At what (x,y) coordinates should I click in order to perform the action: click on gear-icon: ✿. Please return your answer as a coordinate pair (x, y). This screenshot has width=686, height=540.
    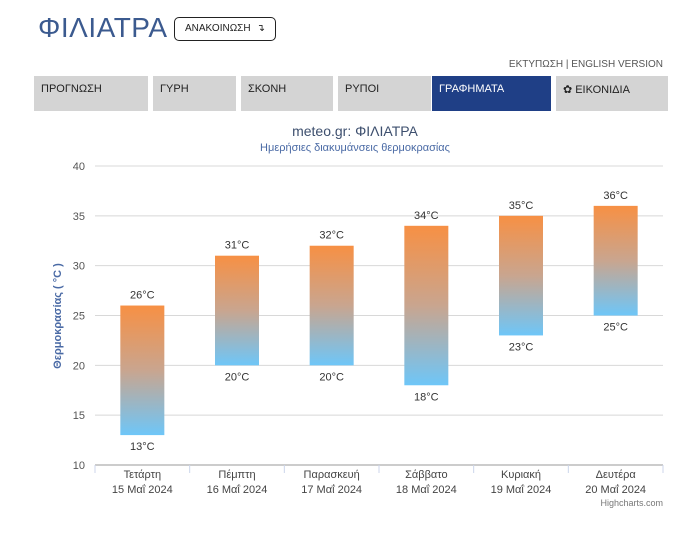
    Looking at the image, I should click on (568, 90).